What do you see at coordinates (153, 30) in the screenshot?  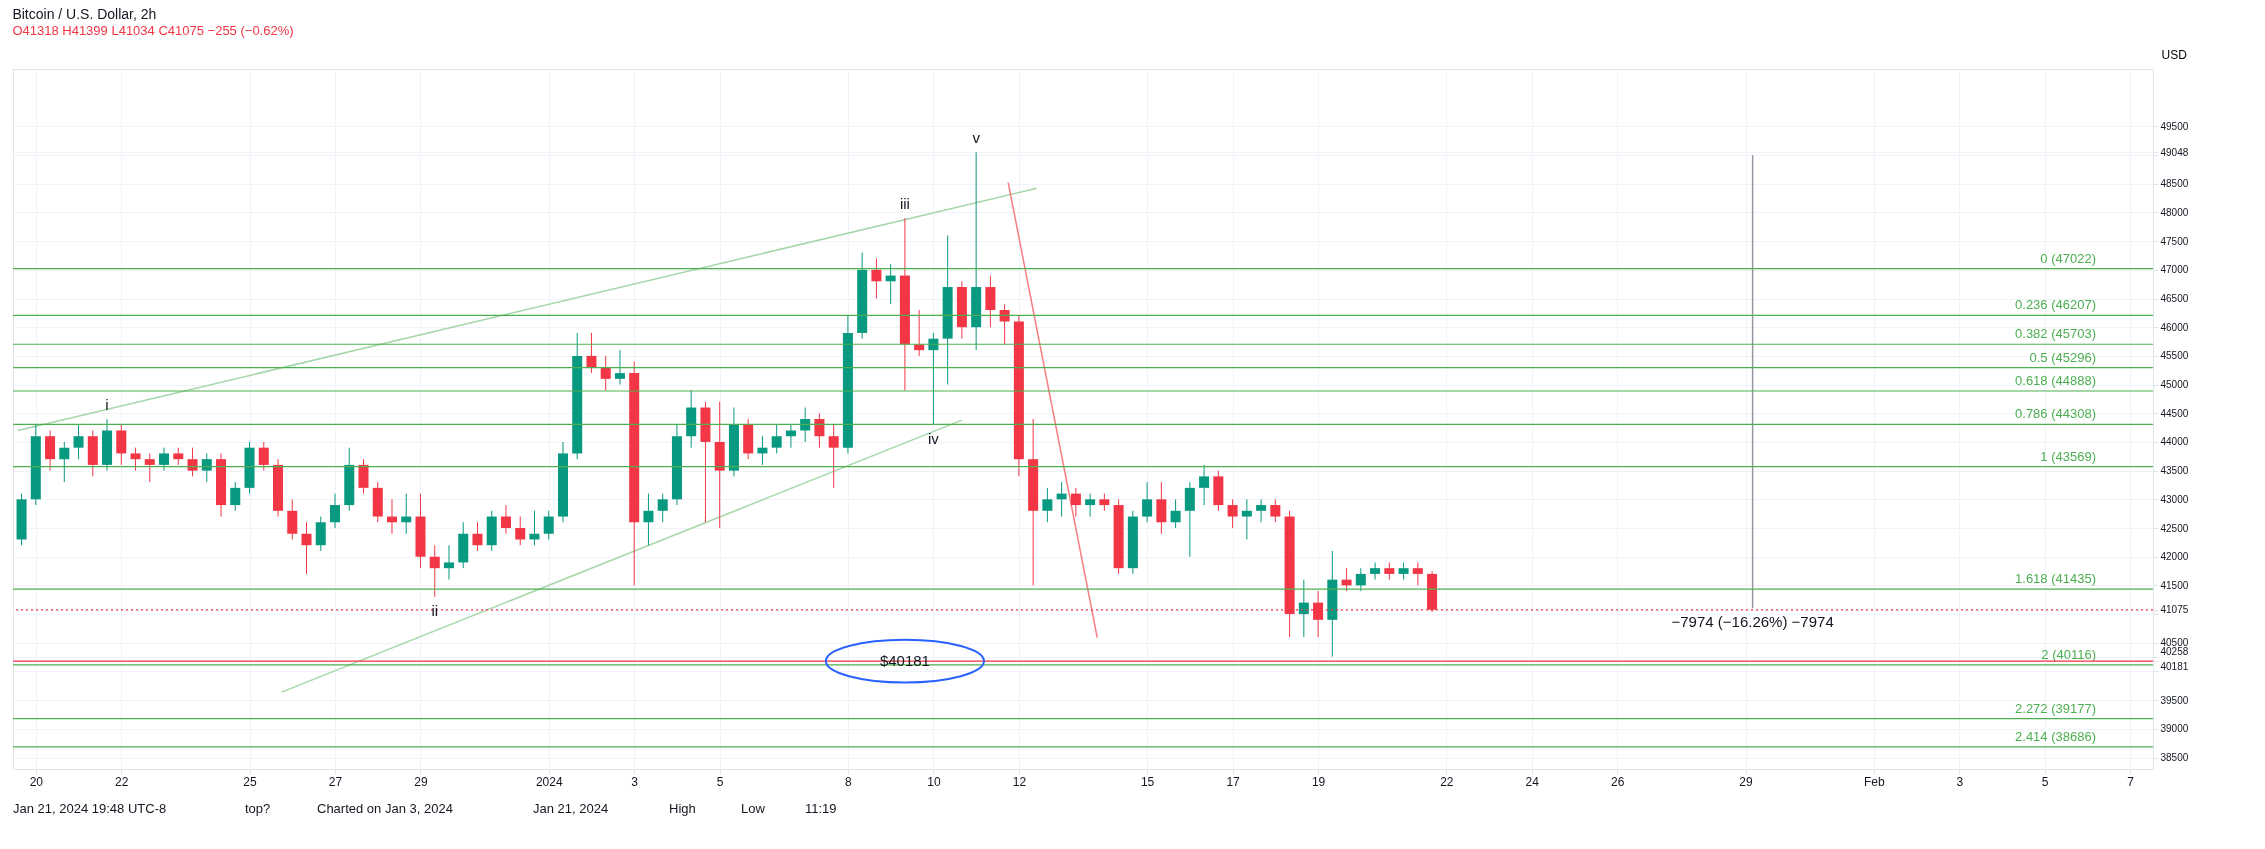 I see `chart-subtitle: O41318 H41399 L41034 C41075 −255 (−0.62%)` at bounding box center [153, 30].